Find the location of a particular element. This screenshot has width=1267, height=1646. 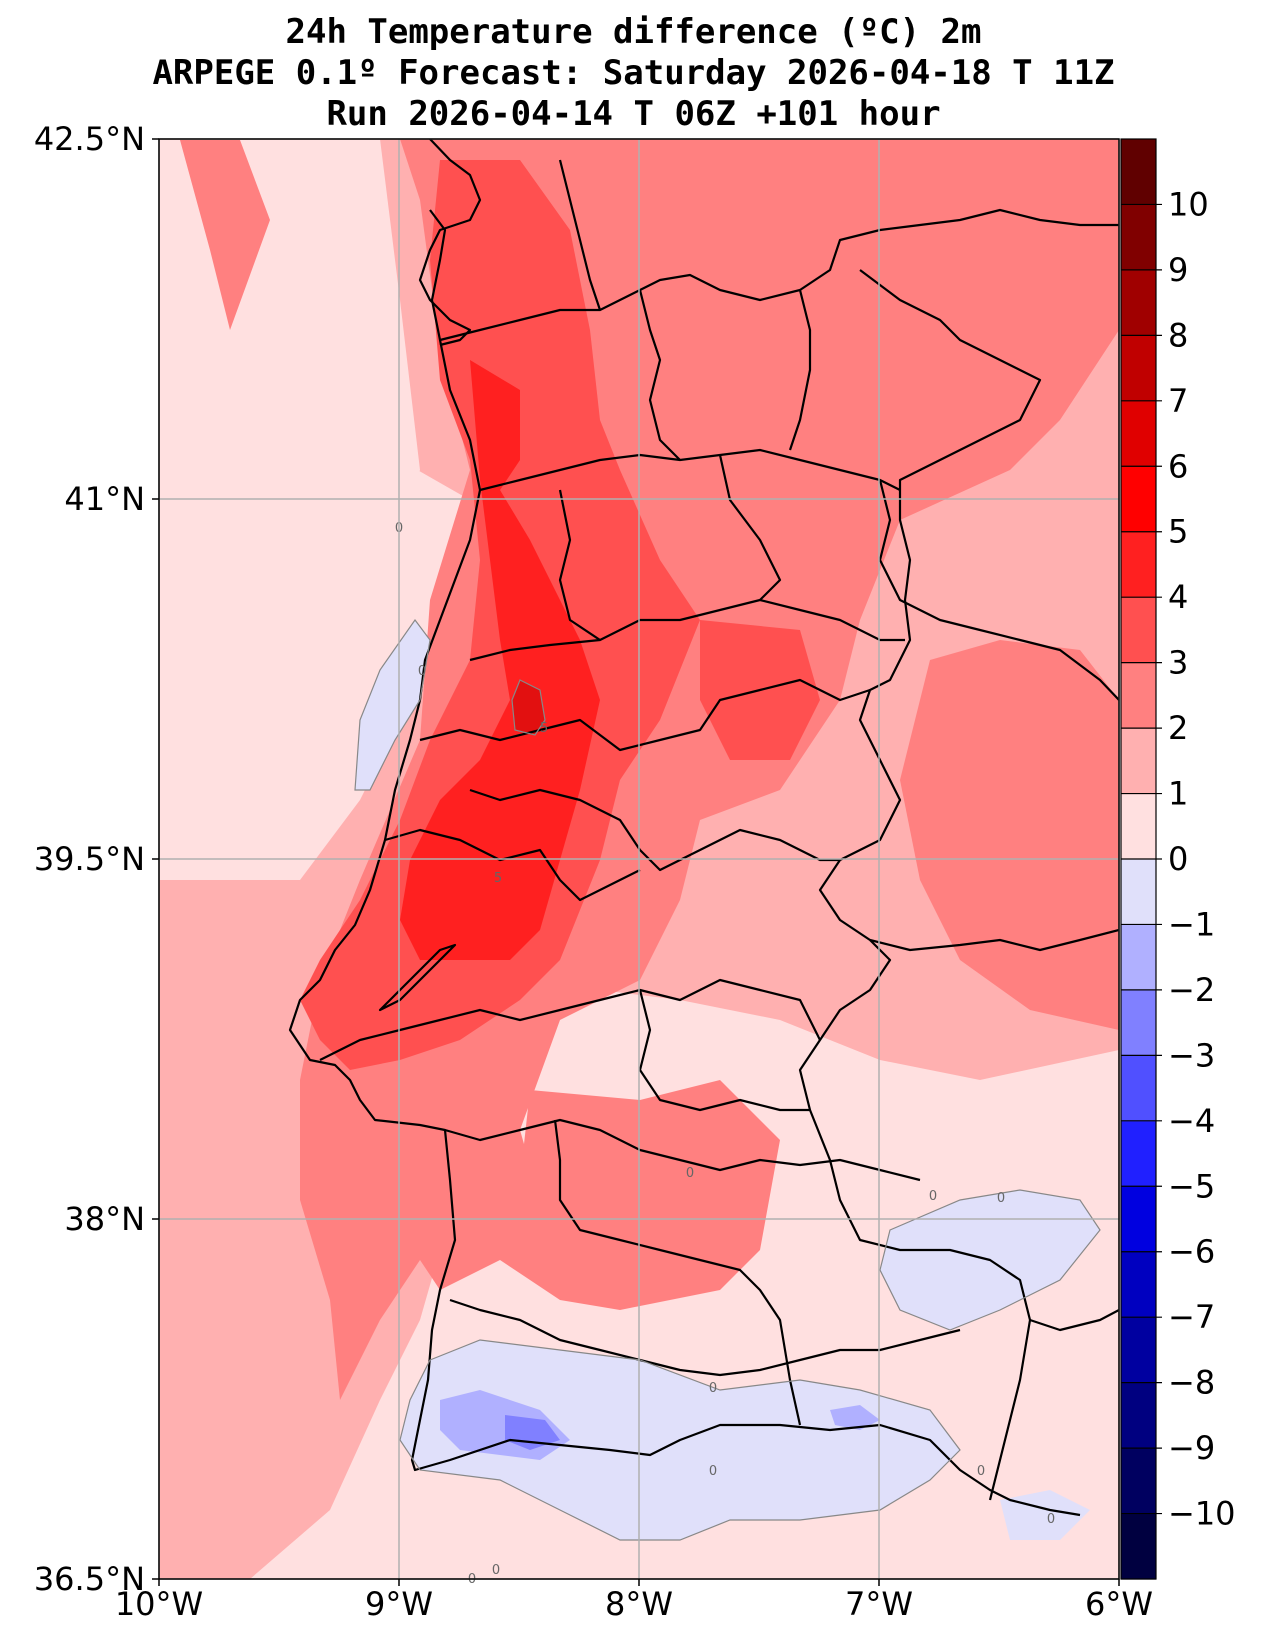

tick-label-lon: 6°W is located at coordinates (1119, 1604).